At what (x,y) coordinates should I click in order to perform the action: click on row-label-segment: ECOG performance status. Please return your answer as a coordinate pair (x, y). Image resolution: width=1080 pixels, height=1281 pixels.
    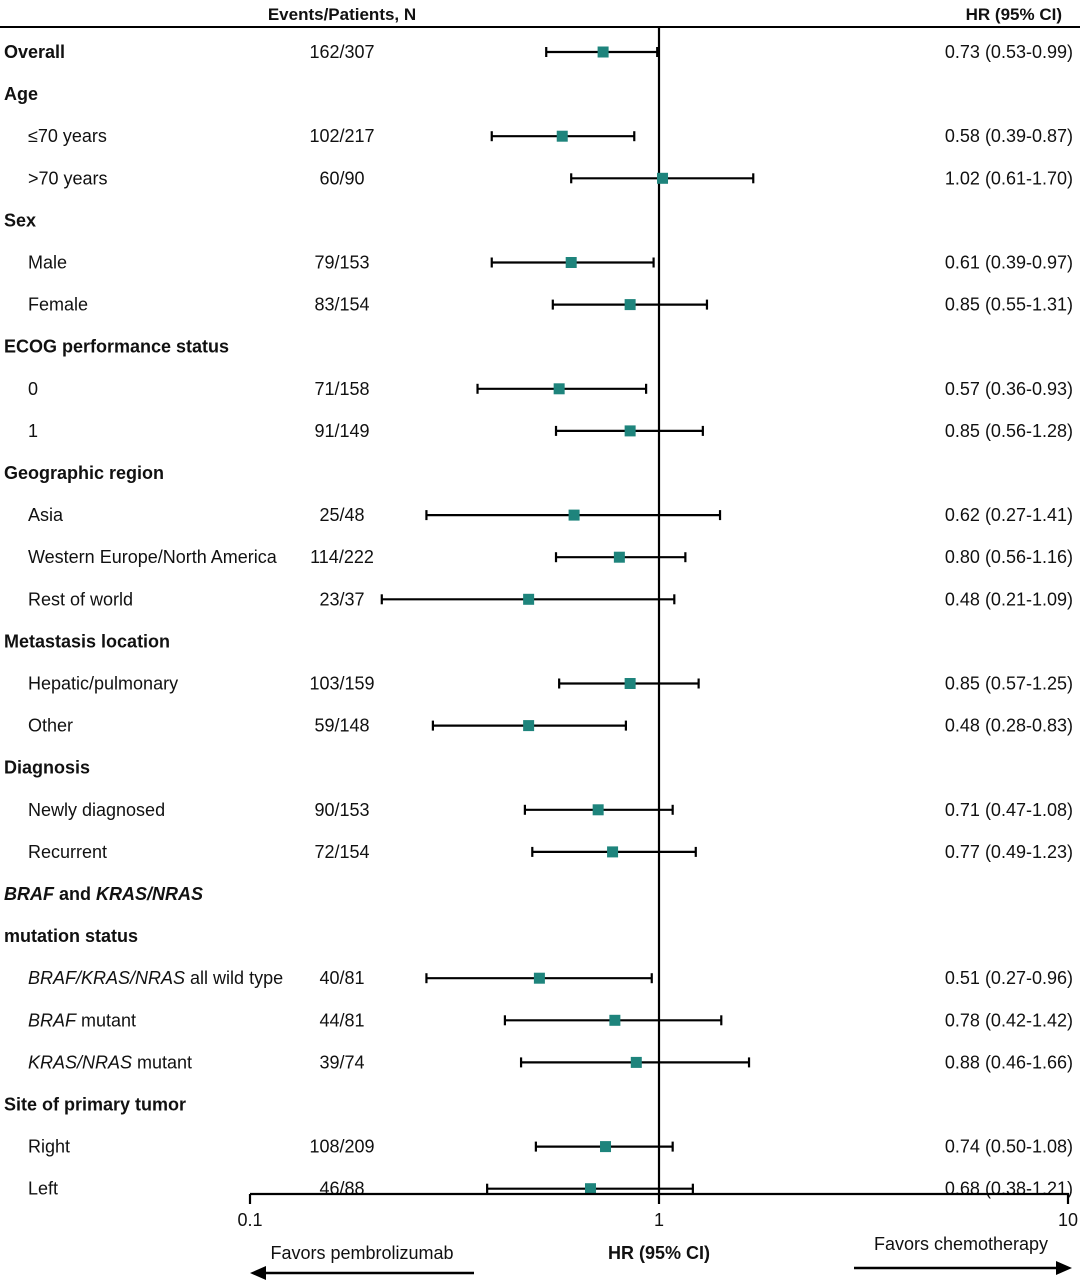
    Looking at the image, I should click on (116, 347).